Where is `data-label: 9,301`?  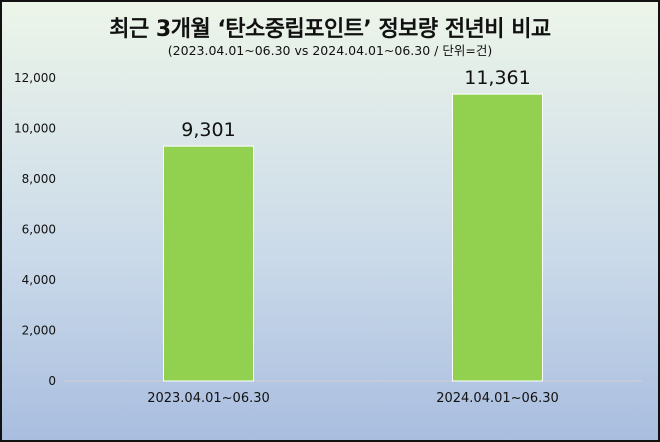 data-label: 9,301 is located at coordinates (208, 130).